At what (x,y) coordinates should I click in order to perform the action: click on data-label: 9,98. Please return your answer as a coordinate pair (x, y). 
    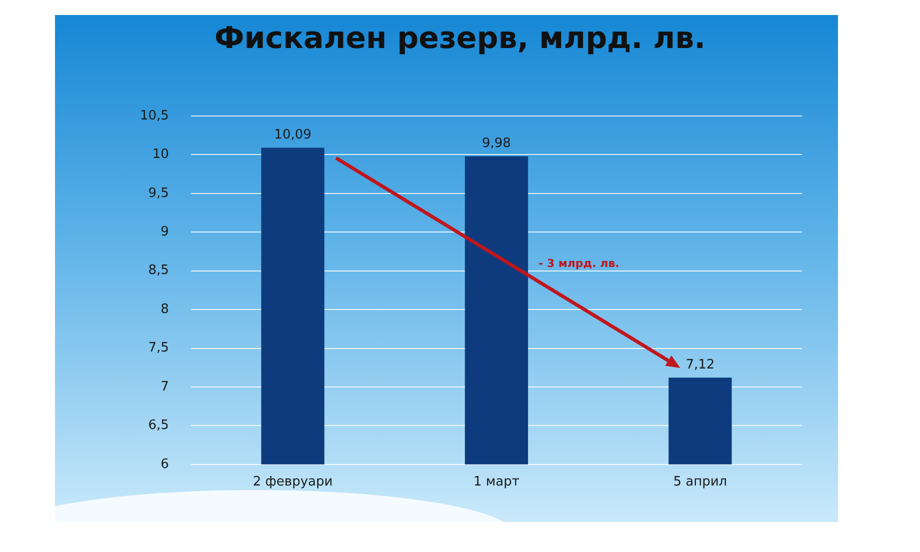
    Looking at the image, I should click on (496, 144).